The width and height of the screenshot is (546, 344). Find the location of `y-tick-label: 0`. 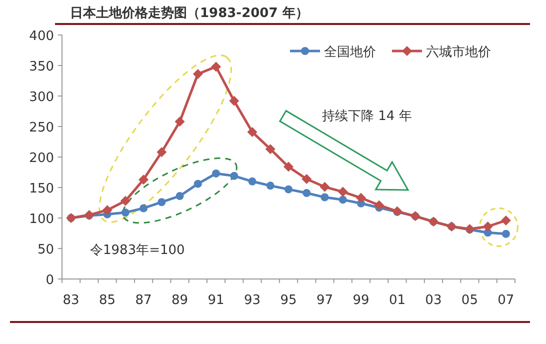

y-tick-label: 0 is located at coordinates (50, 280).